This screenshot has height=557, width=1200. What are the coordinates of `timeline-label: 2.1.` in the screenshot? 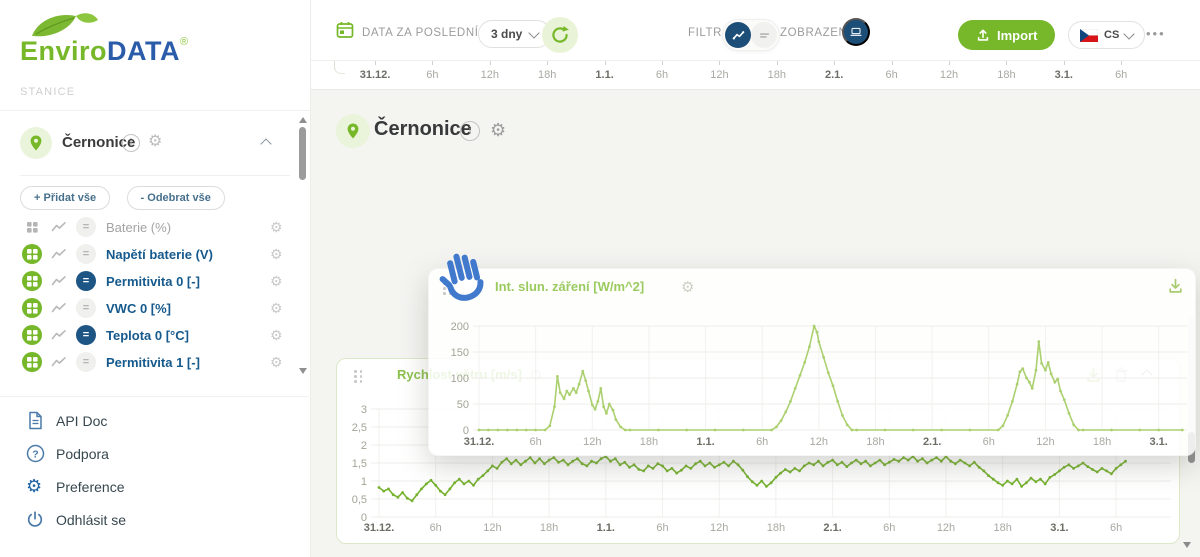 It's located at (834, 75).